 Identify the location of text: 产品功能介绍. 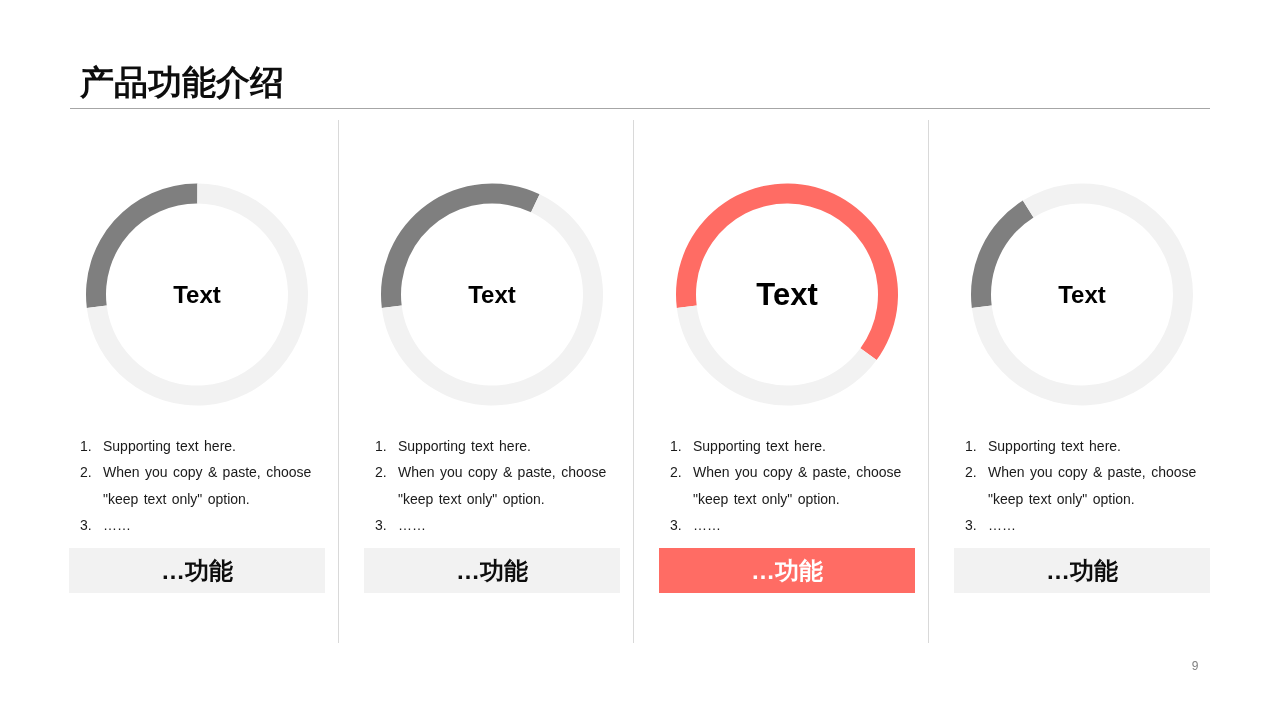
(182, 82).